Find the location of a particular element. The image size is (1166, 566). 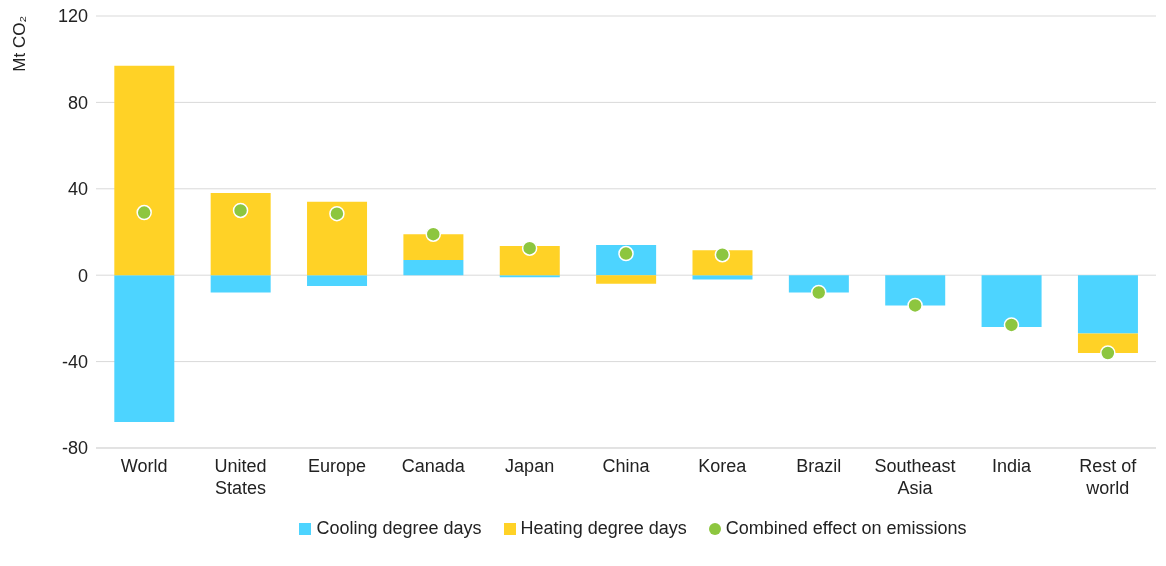

x-tick-label: Korea is located at coordinates (723, 466).